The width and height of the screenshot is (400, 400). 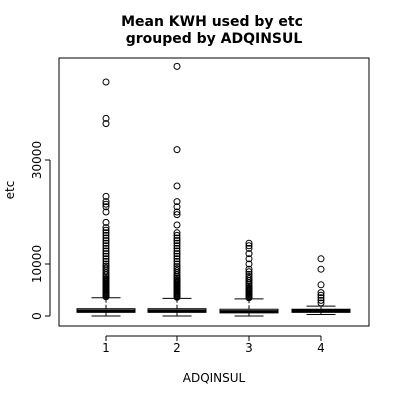 I want to click on y-tick-label: 10000, so click(x=37, y=264).